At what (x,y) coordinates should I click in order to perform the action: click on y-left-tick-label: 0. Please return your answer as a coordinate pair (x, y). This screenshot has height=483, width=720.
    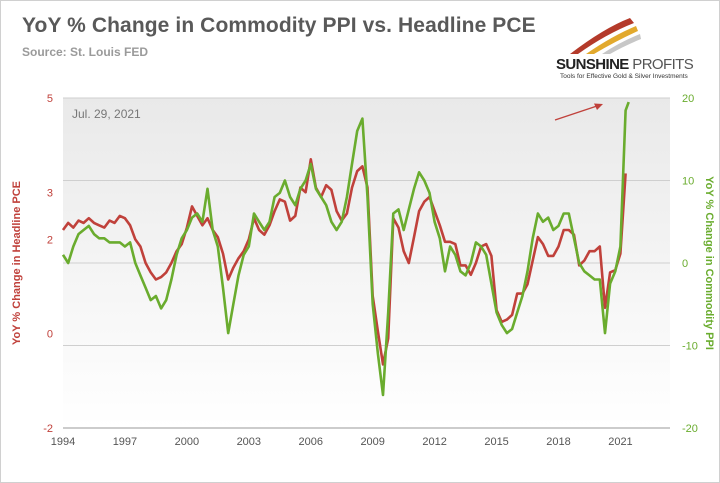
    Looking at the image, I should click on (50, 335).